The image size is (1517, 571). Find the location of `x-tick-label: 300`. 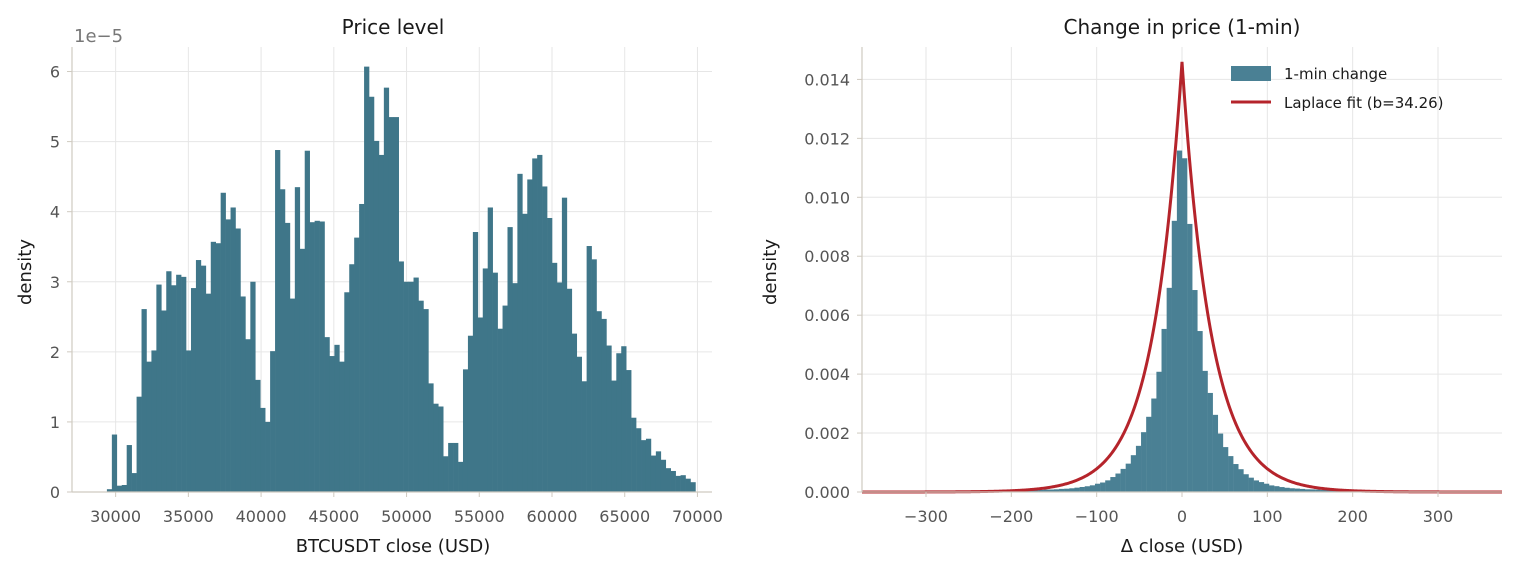

x-tick-label: 300 is located at coordinates (1438, 516).